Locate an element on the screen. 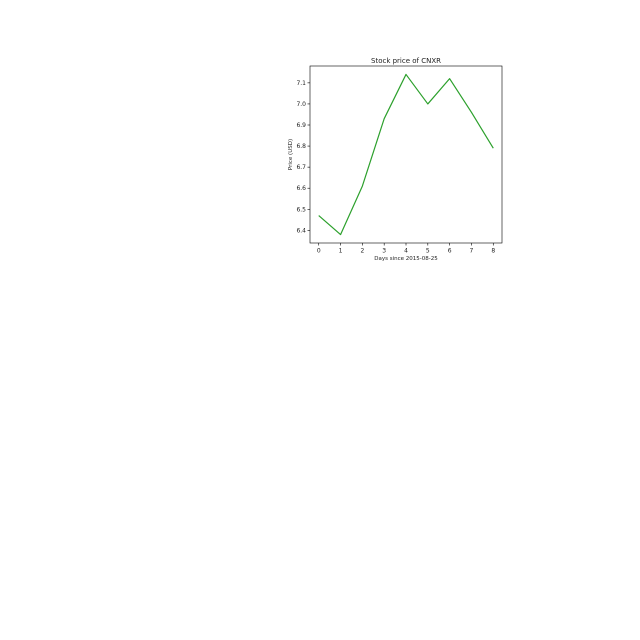 The image size is (640, 640). y-tick-label: 6.5 is located at coordinates (301, 209).